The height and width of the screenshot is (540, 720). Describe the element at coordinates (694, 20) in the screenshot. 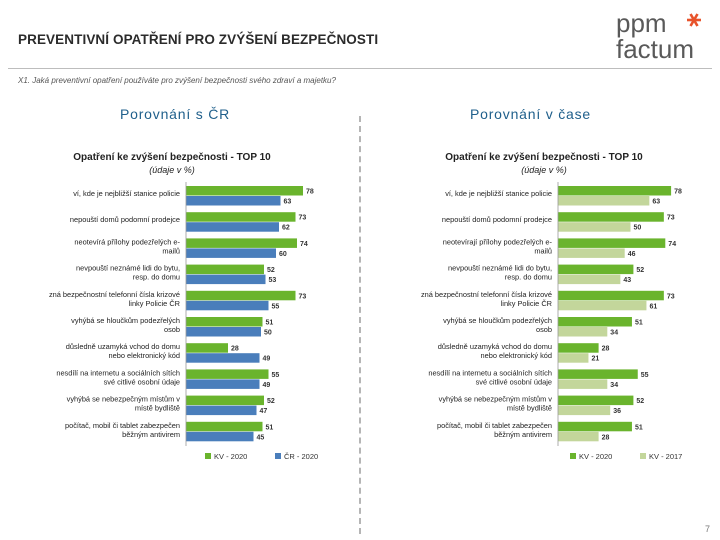

I see `logo-star-icon` at that location.